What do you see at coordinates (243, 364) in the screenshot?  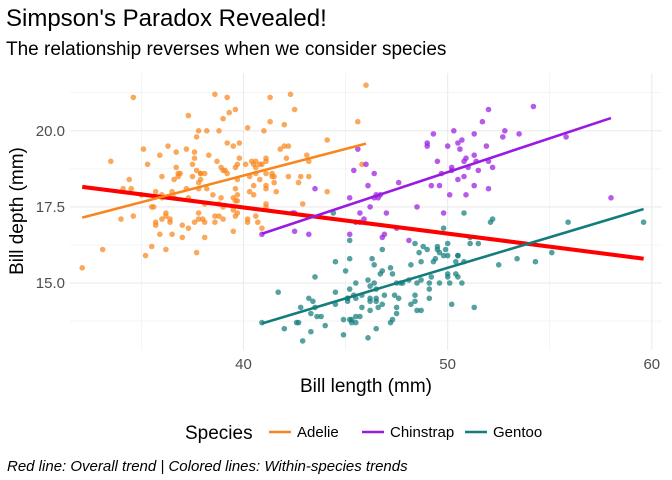 I see `x-tick-label: 40` at bounding box center [243, 364].